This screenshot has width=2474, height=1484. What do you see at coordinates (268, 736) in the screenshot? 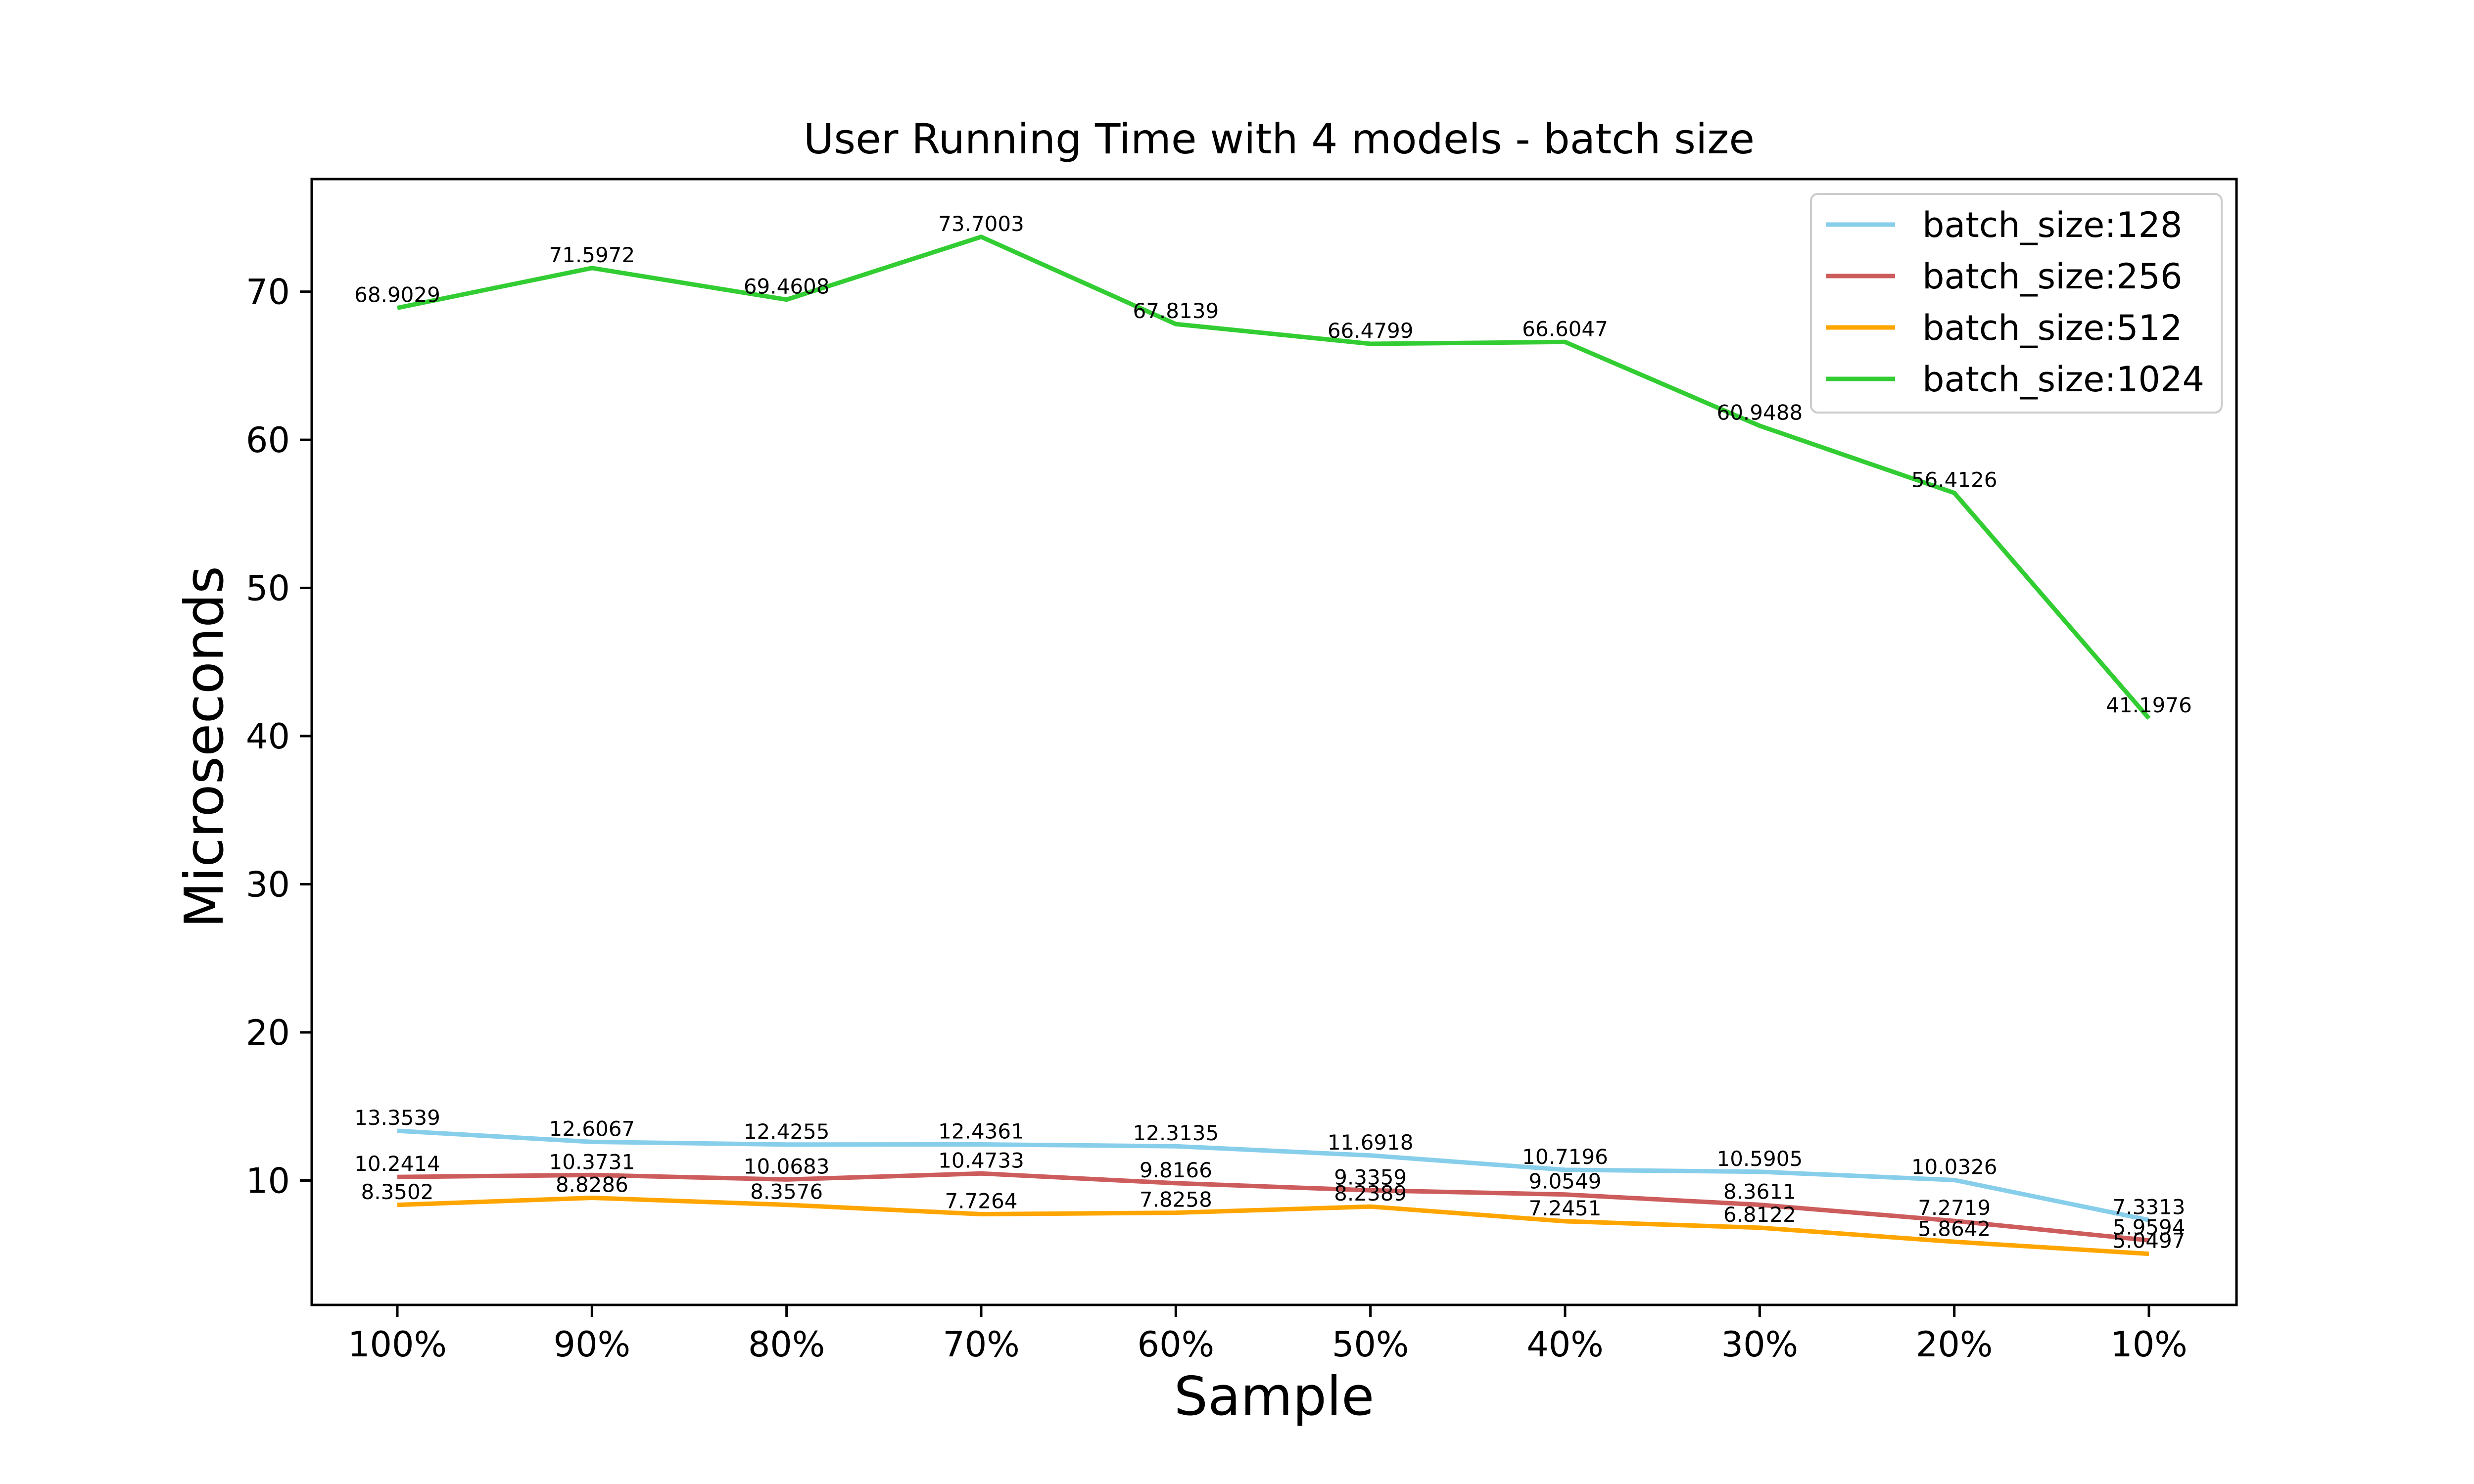
I see `y-tick-label: 40` at bounding box center [268, 736].